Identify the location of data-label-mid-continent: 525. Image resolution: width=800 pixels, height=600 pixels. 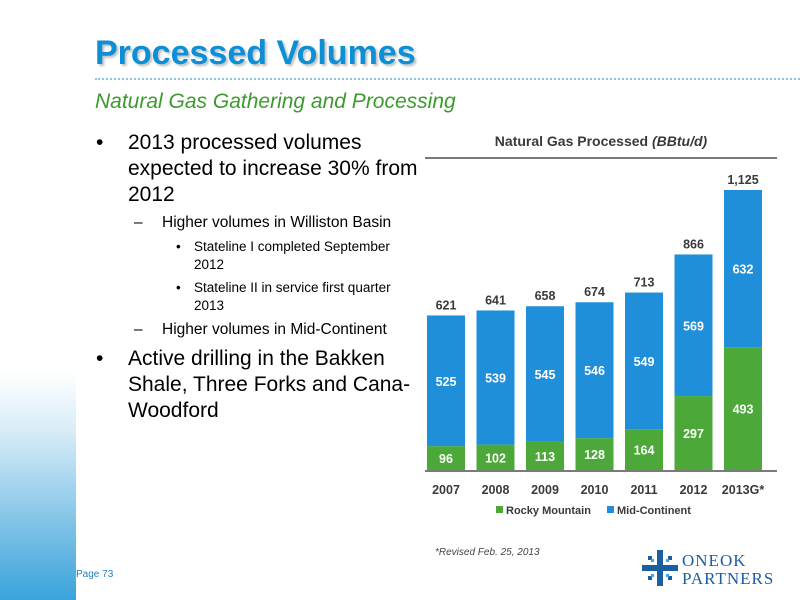
(446, 382).